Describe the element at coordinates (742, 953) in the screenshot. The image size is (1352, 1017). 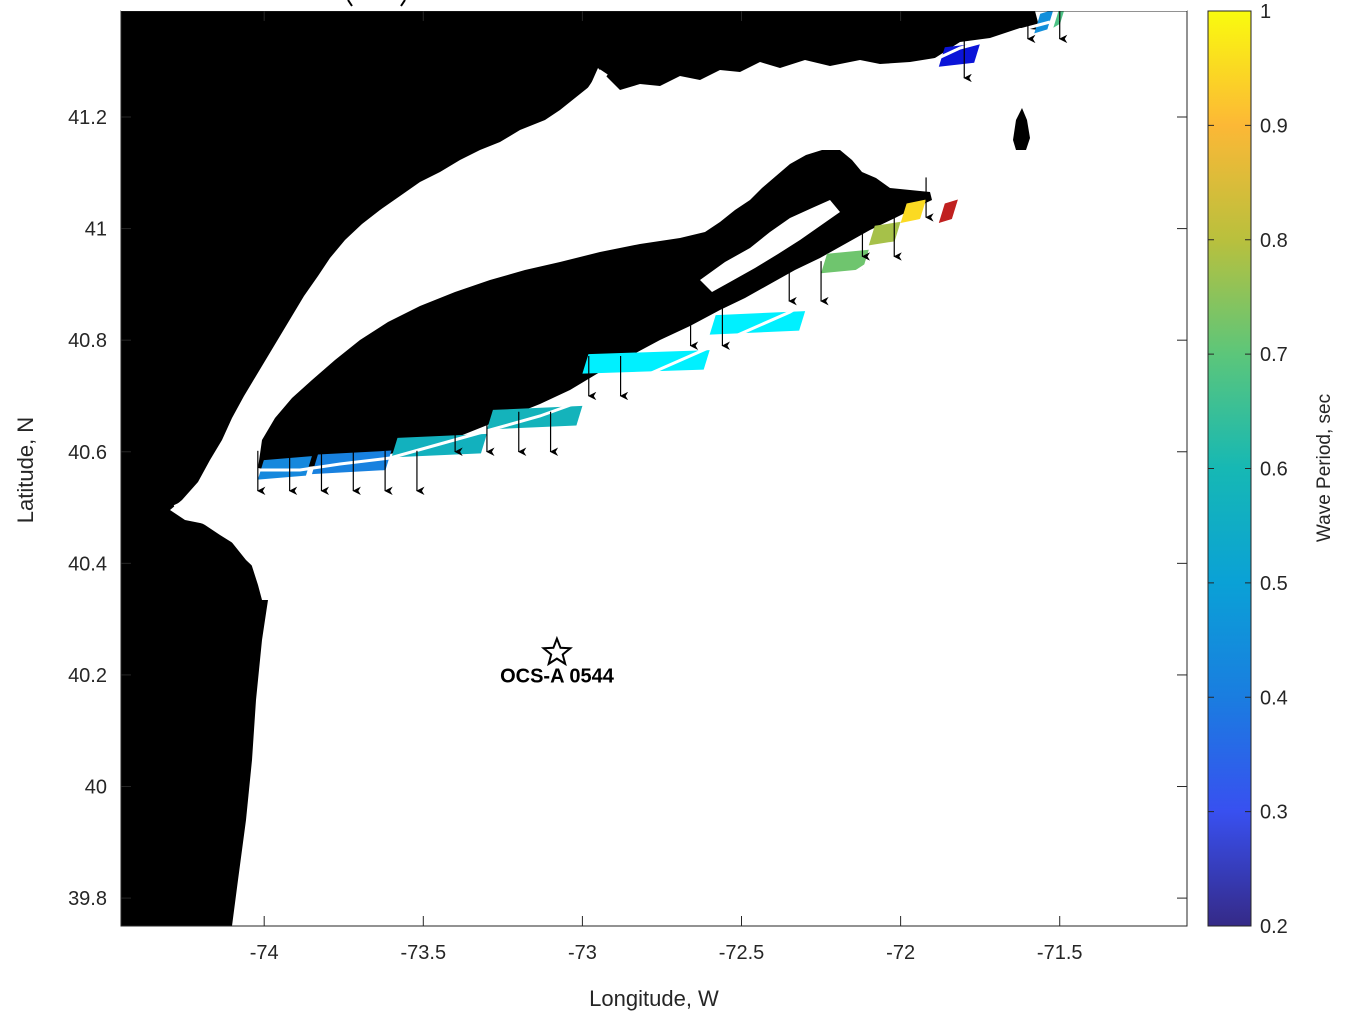
I see `x-tick-label: -72.5` at that location.